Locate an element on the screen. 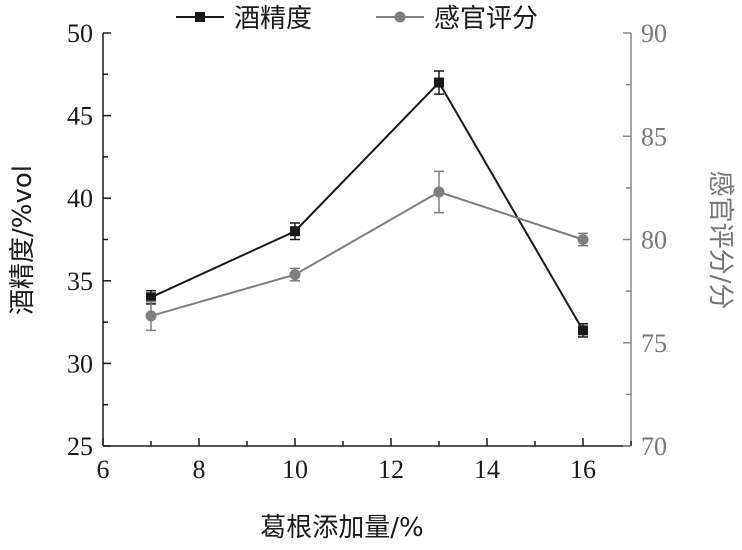 Image resolution: width=742 pixels, height=550 pixels. y-right-tick-label: 70 is located at coordinates (654, 446).